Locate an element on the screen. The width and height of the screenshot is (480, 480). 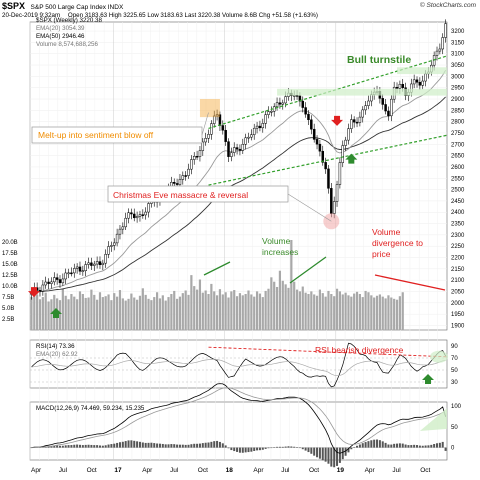
x-tick-label: 19 is located at coordinates (341, 470).